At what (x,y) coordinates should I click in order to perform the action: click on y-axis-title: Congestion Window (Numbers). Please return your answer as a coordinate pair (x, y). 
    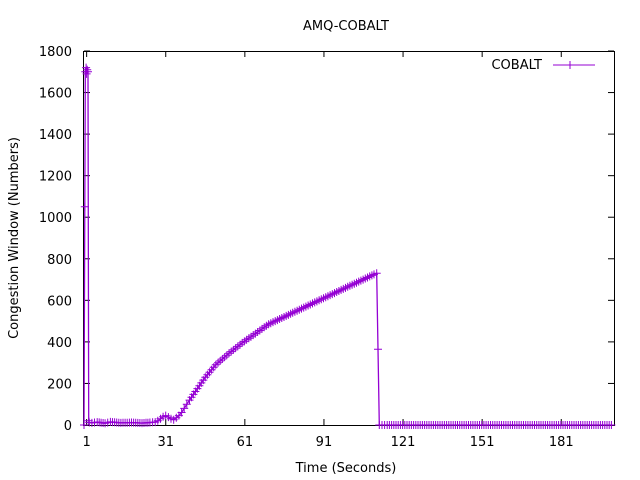
    Looking at the image, I should click on (14, 238).